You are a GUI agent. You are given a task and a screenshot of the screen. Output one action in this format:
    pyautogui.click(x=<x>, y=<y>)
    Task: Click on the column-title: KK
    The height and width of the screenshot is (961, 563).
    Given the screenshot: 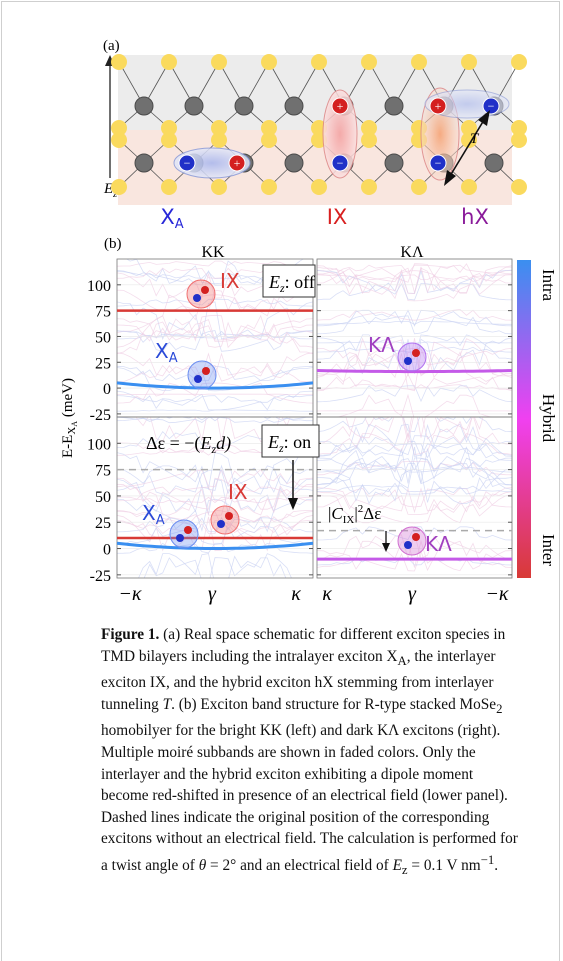 What is the action you would take?
    pyautogui.click(x=213, y=252)
    